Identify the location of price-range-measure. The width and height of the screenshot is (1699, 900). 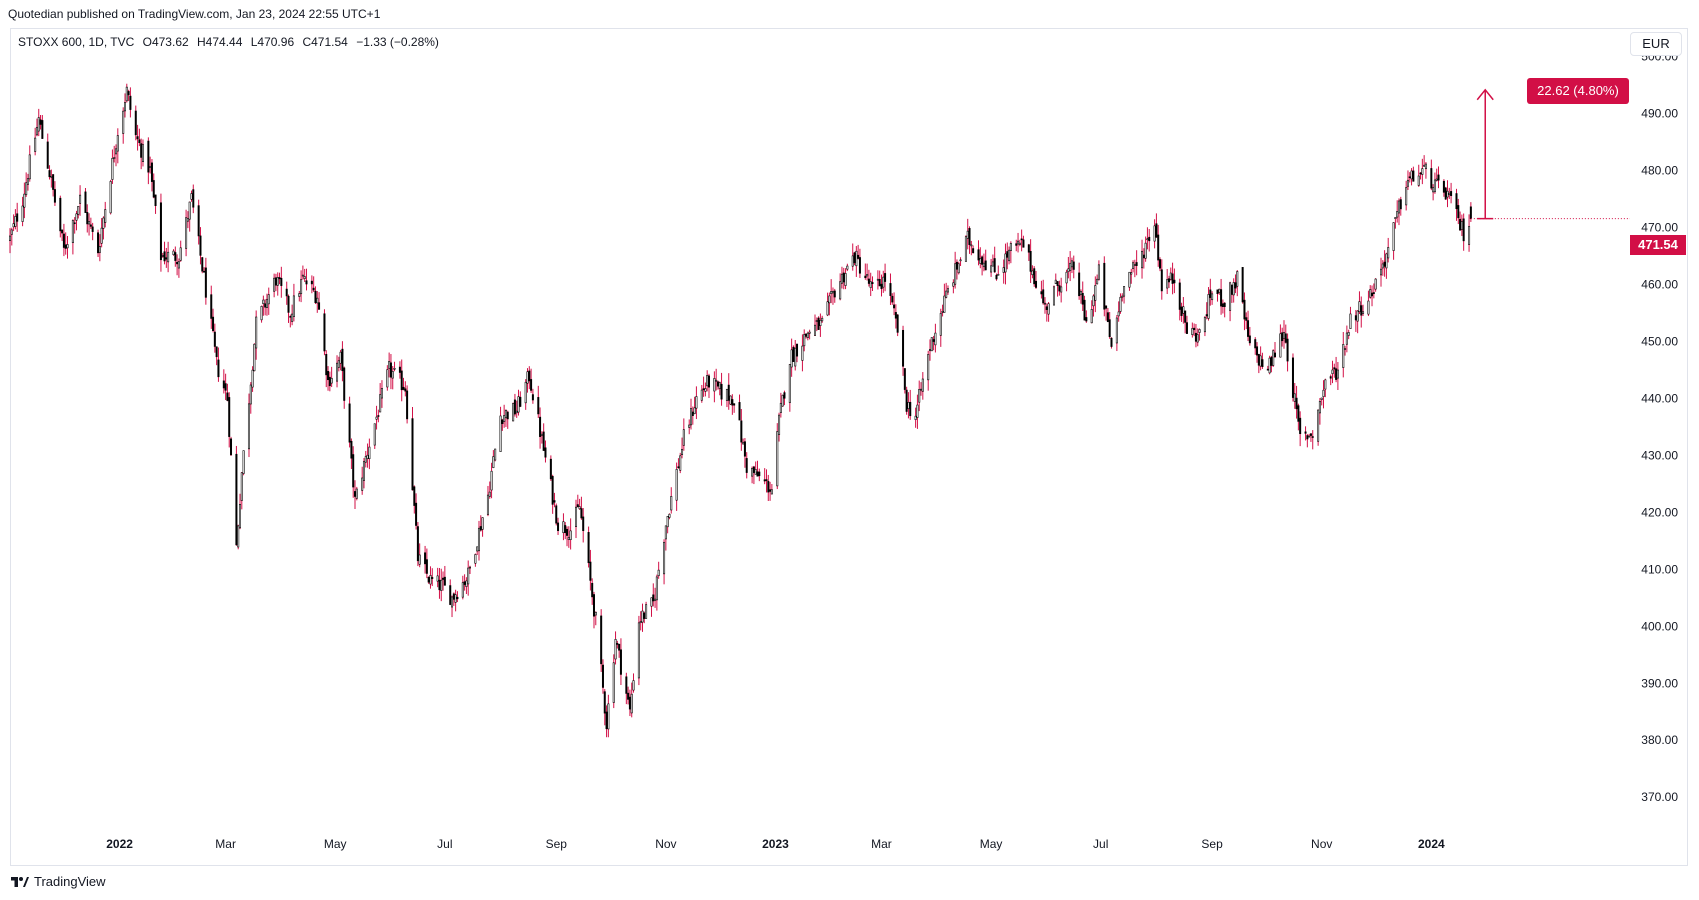
(1485, 154).